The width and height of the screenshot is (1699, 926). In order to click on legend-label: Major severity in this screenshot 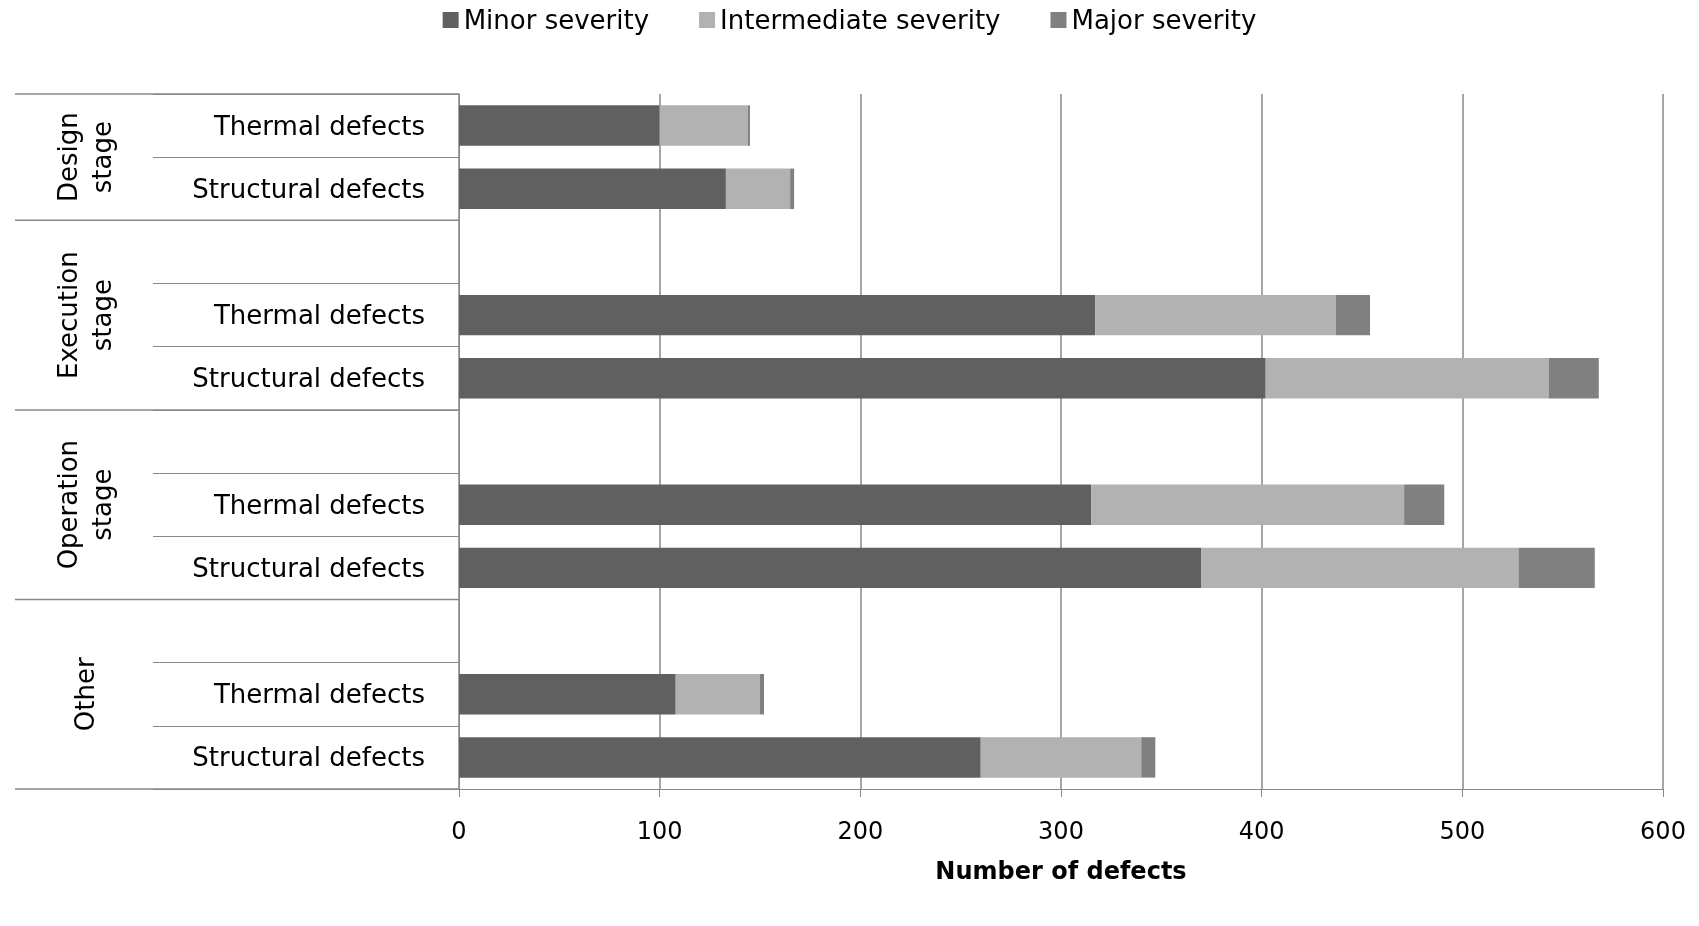, I will do `click(1164, 20)`.